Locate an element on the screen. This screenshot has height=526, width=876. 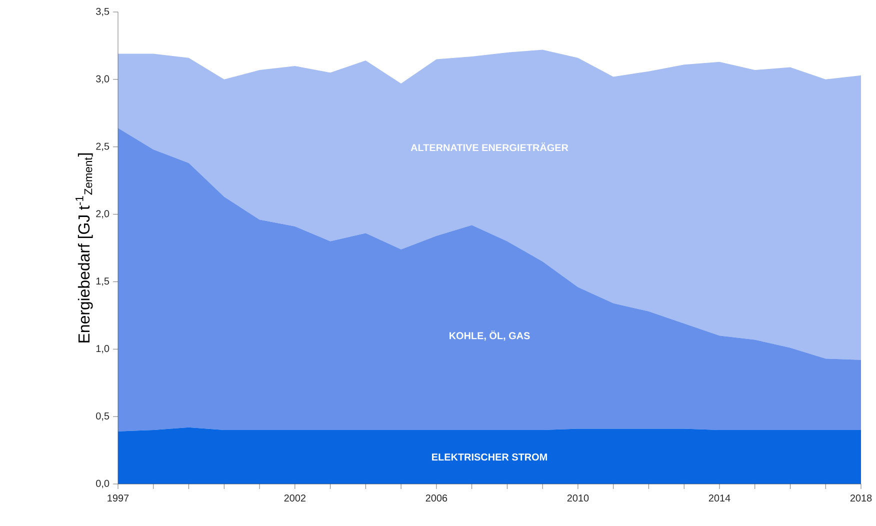
y-tick-label: 0,5 is located at coordinates (103, 416).